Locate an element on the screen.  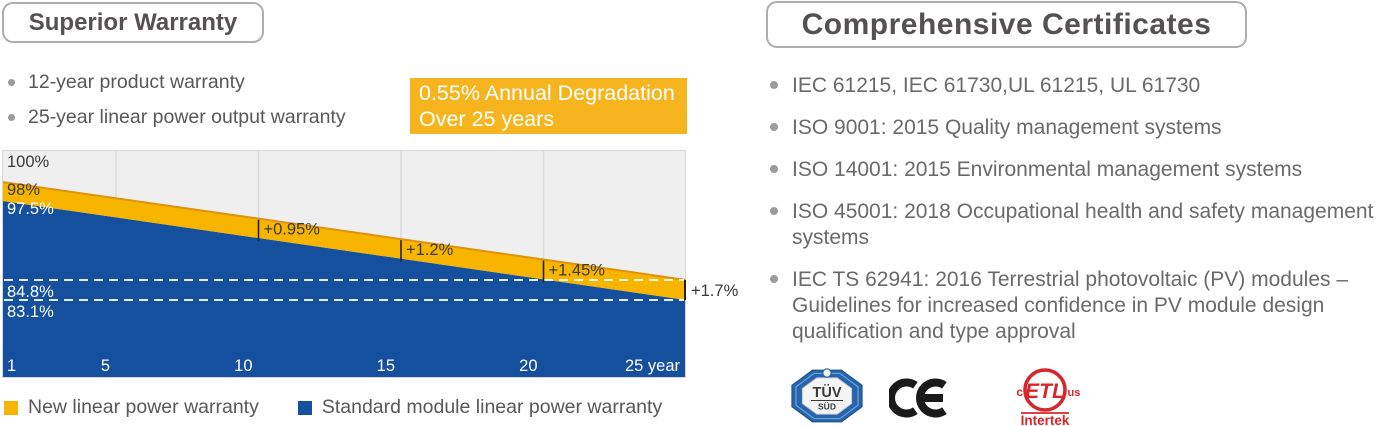
etl-c-text: c is located at coordinates (1019, 392).